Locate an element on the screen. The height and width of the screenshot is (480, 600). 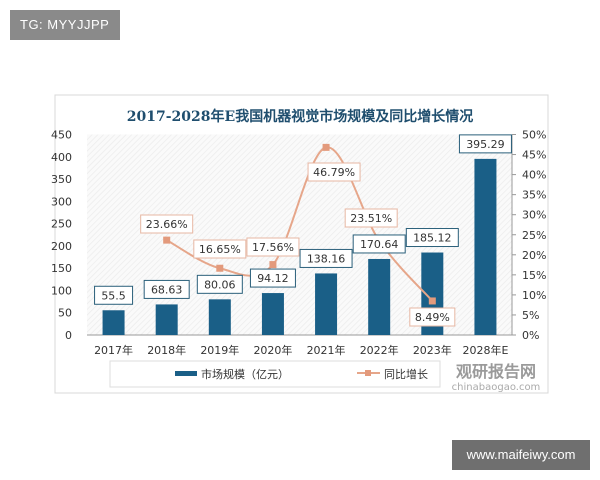
line-data-label: 23.66% is located at coordinates (167, 224).